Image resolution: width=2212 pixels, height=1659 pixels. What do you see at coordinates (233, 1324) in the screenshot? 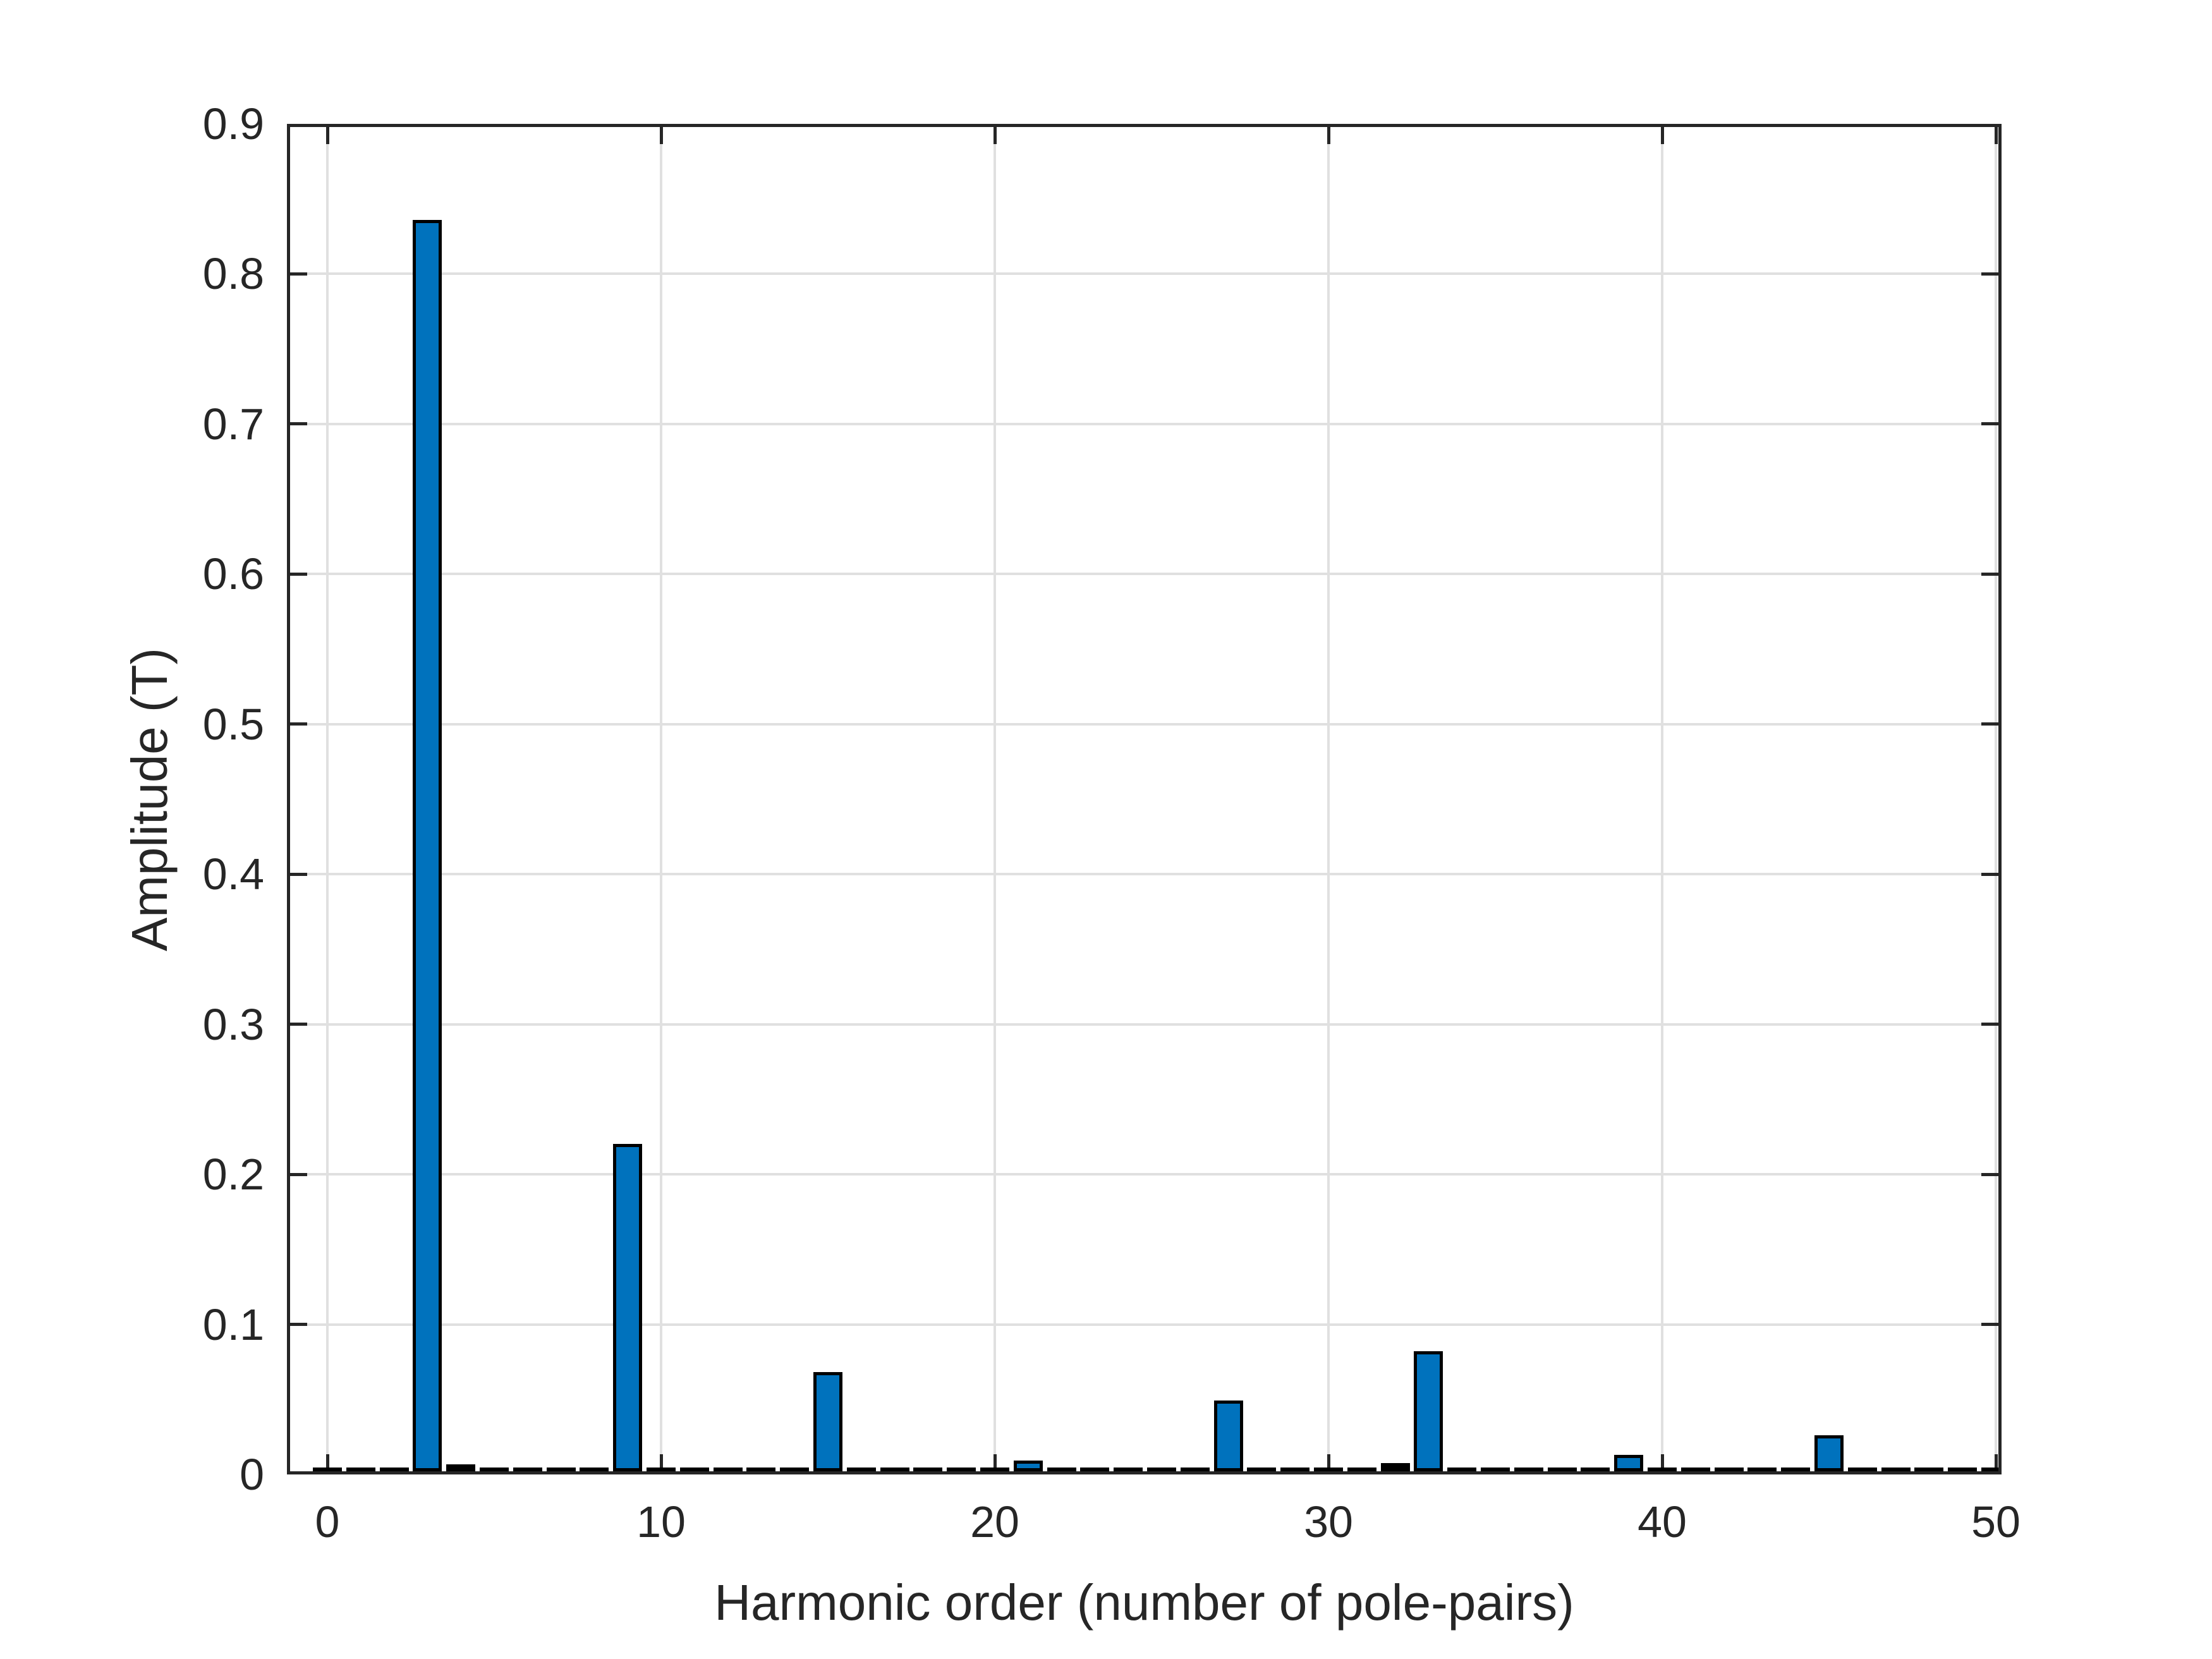
I see `y-tick-label-0.1: 0.1` at bounding box center [233, 1324].